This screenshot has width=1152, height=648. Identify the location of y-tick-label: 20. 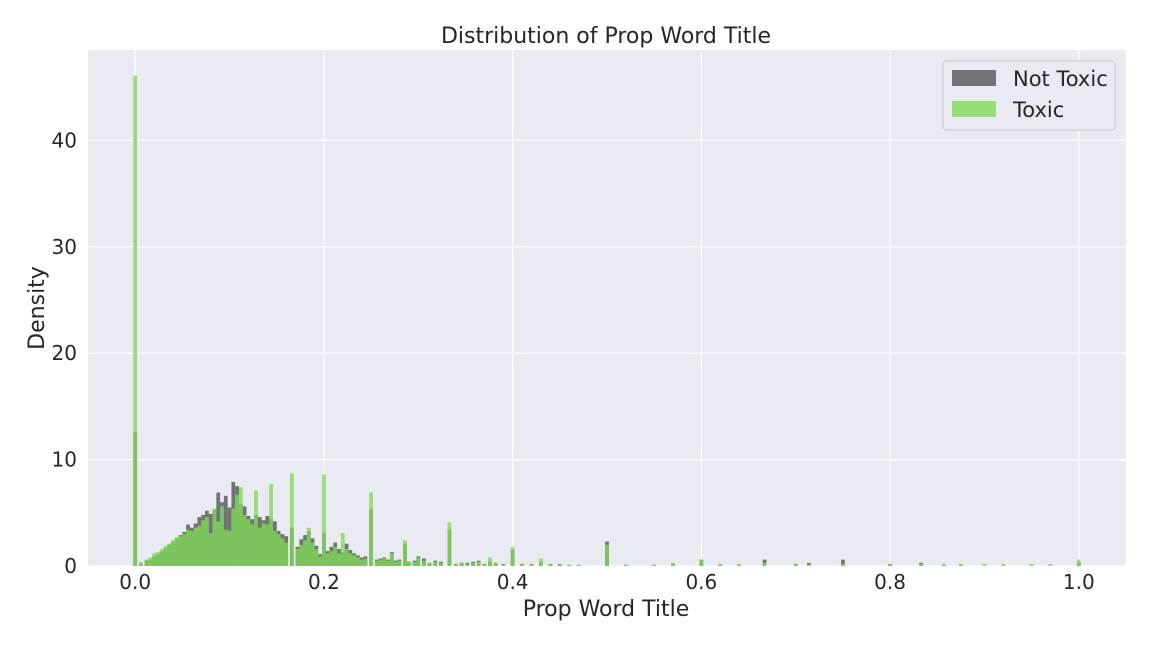
(64, 353).